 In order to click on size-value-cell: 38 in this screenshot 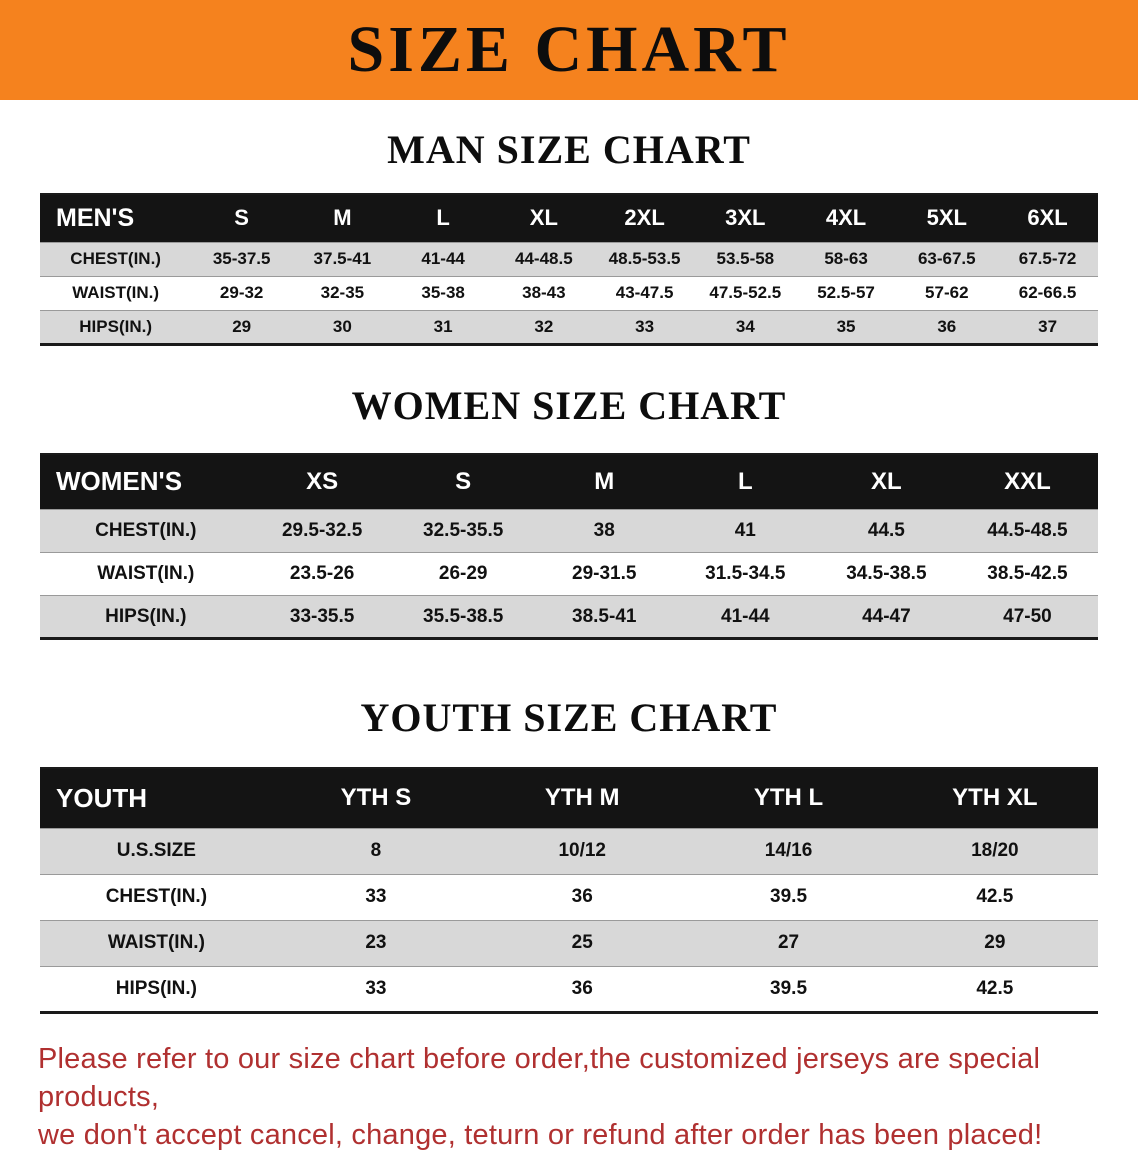, I will do `click(604, 531)`.